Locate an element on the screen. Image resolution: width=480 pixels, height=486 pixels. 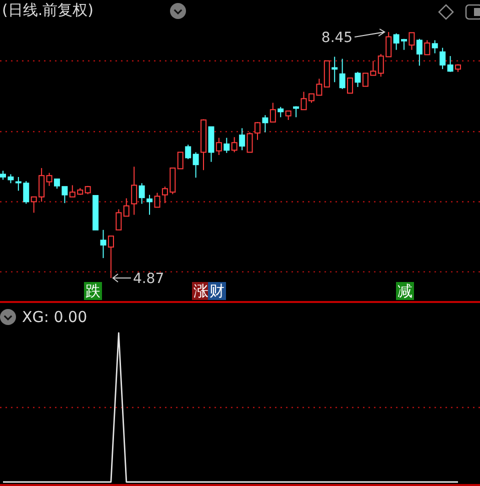
chart-title: XG: 0.00 is located at coordinates (55, 317).